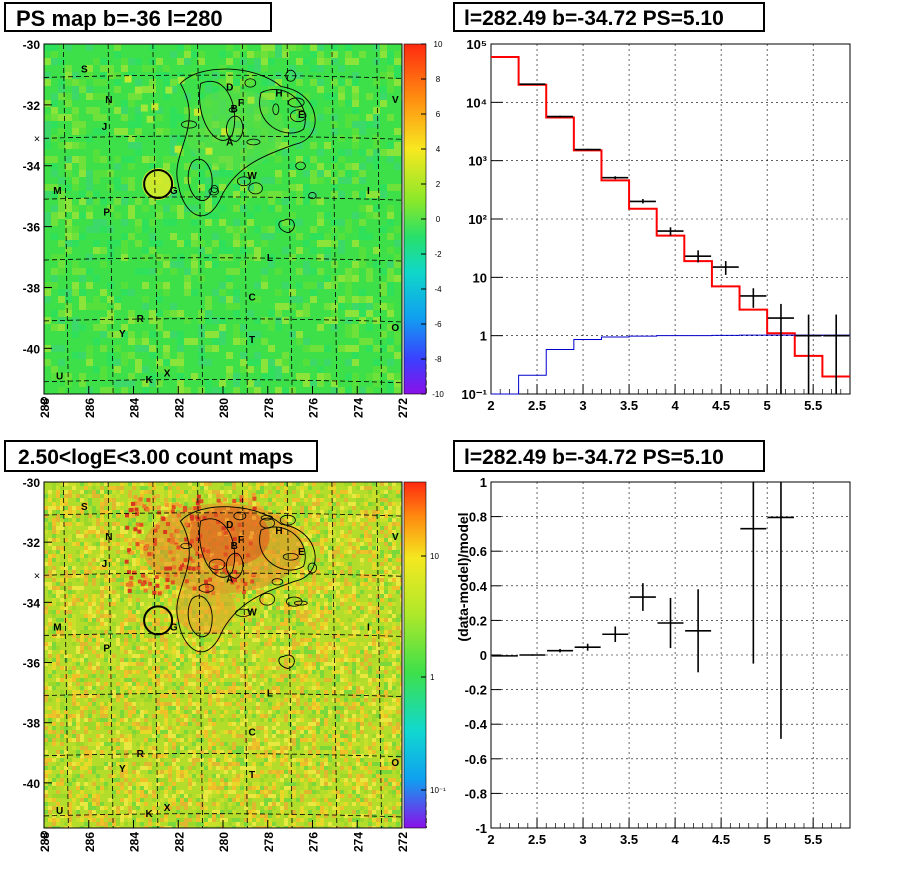  I want to click on region-label: T, so click(252, 340).